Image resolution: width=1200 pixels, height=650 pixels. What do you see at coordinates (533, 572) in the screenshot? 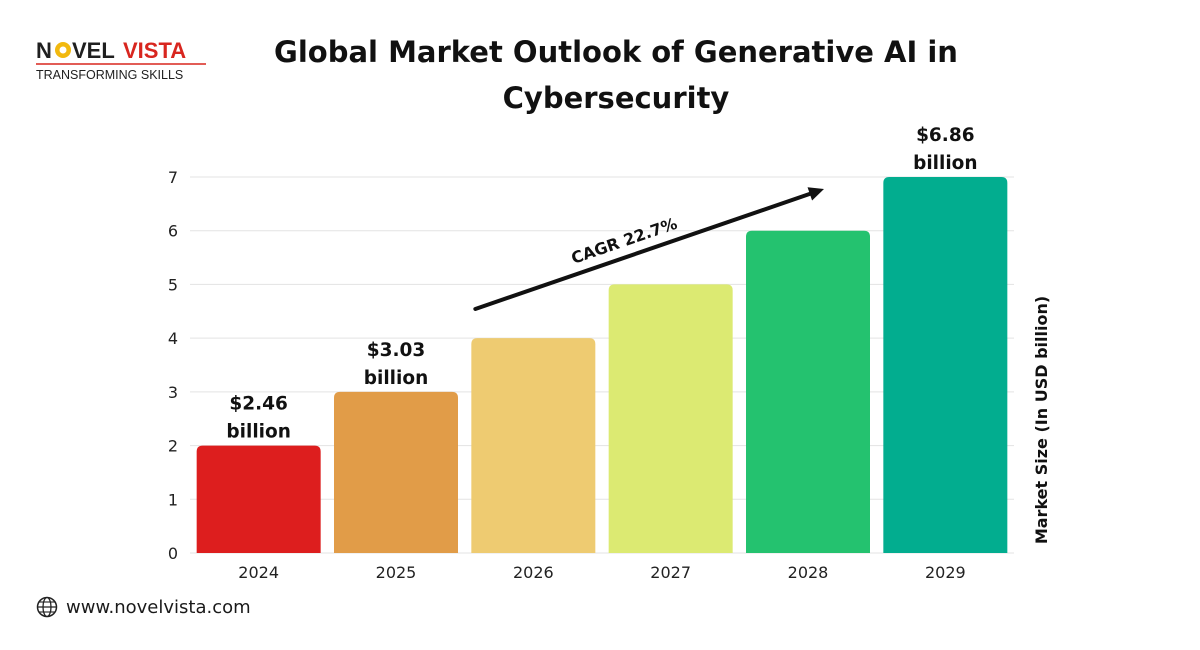
I see `x-tick-label-2026: 2026` at bounding box center [533, 572].